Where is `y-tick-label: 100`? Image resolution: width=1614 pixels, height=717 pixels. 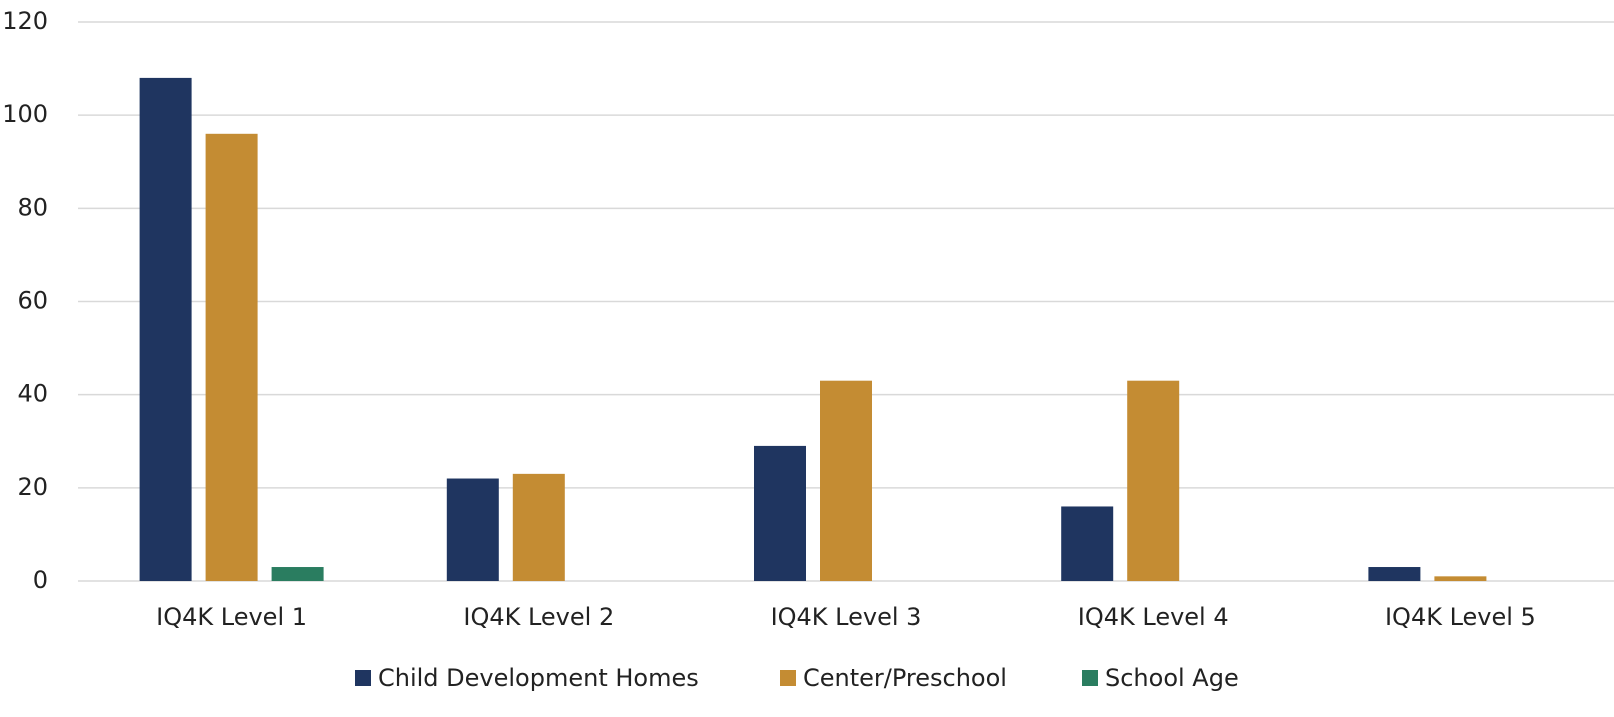
y-tick-label: 100 is located at coordinates (25, 114).